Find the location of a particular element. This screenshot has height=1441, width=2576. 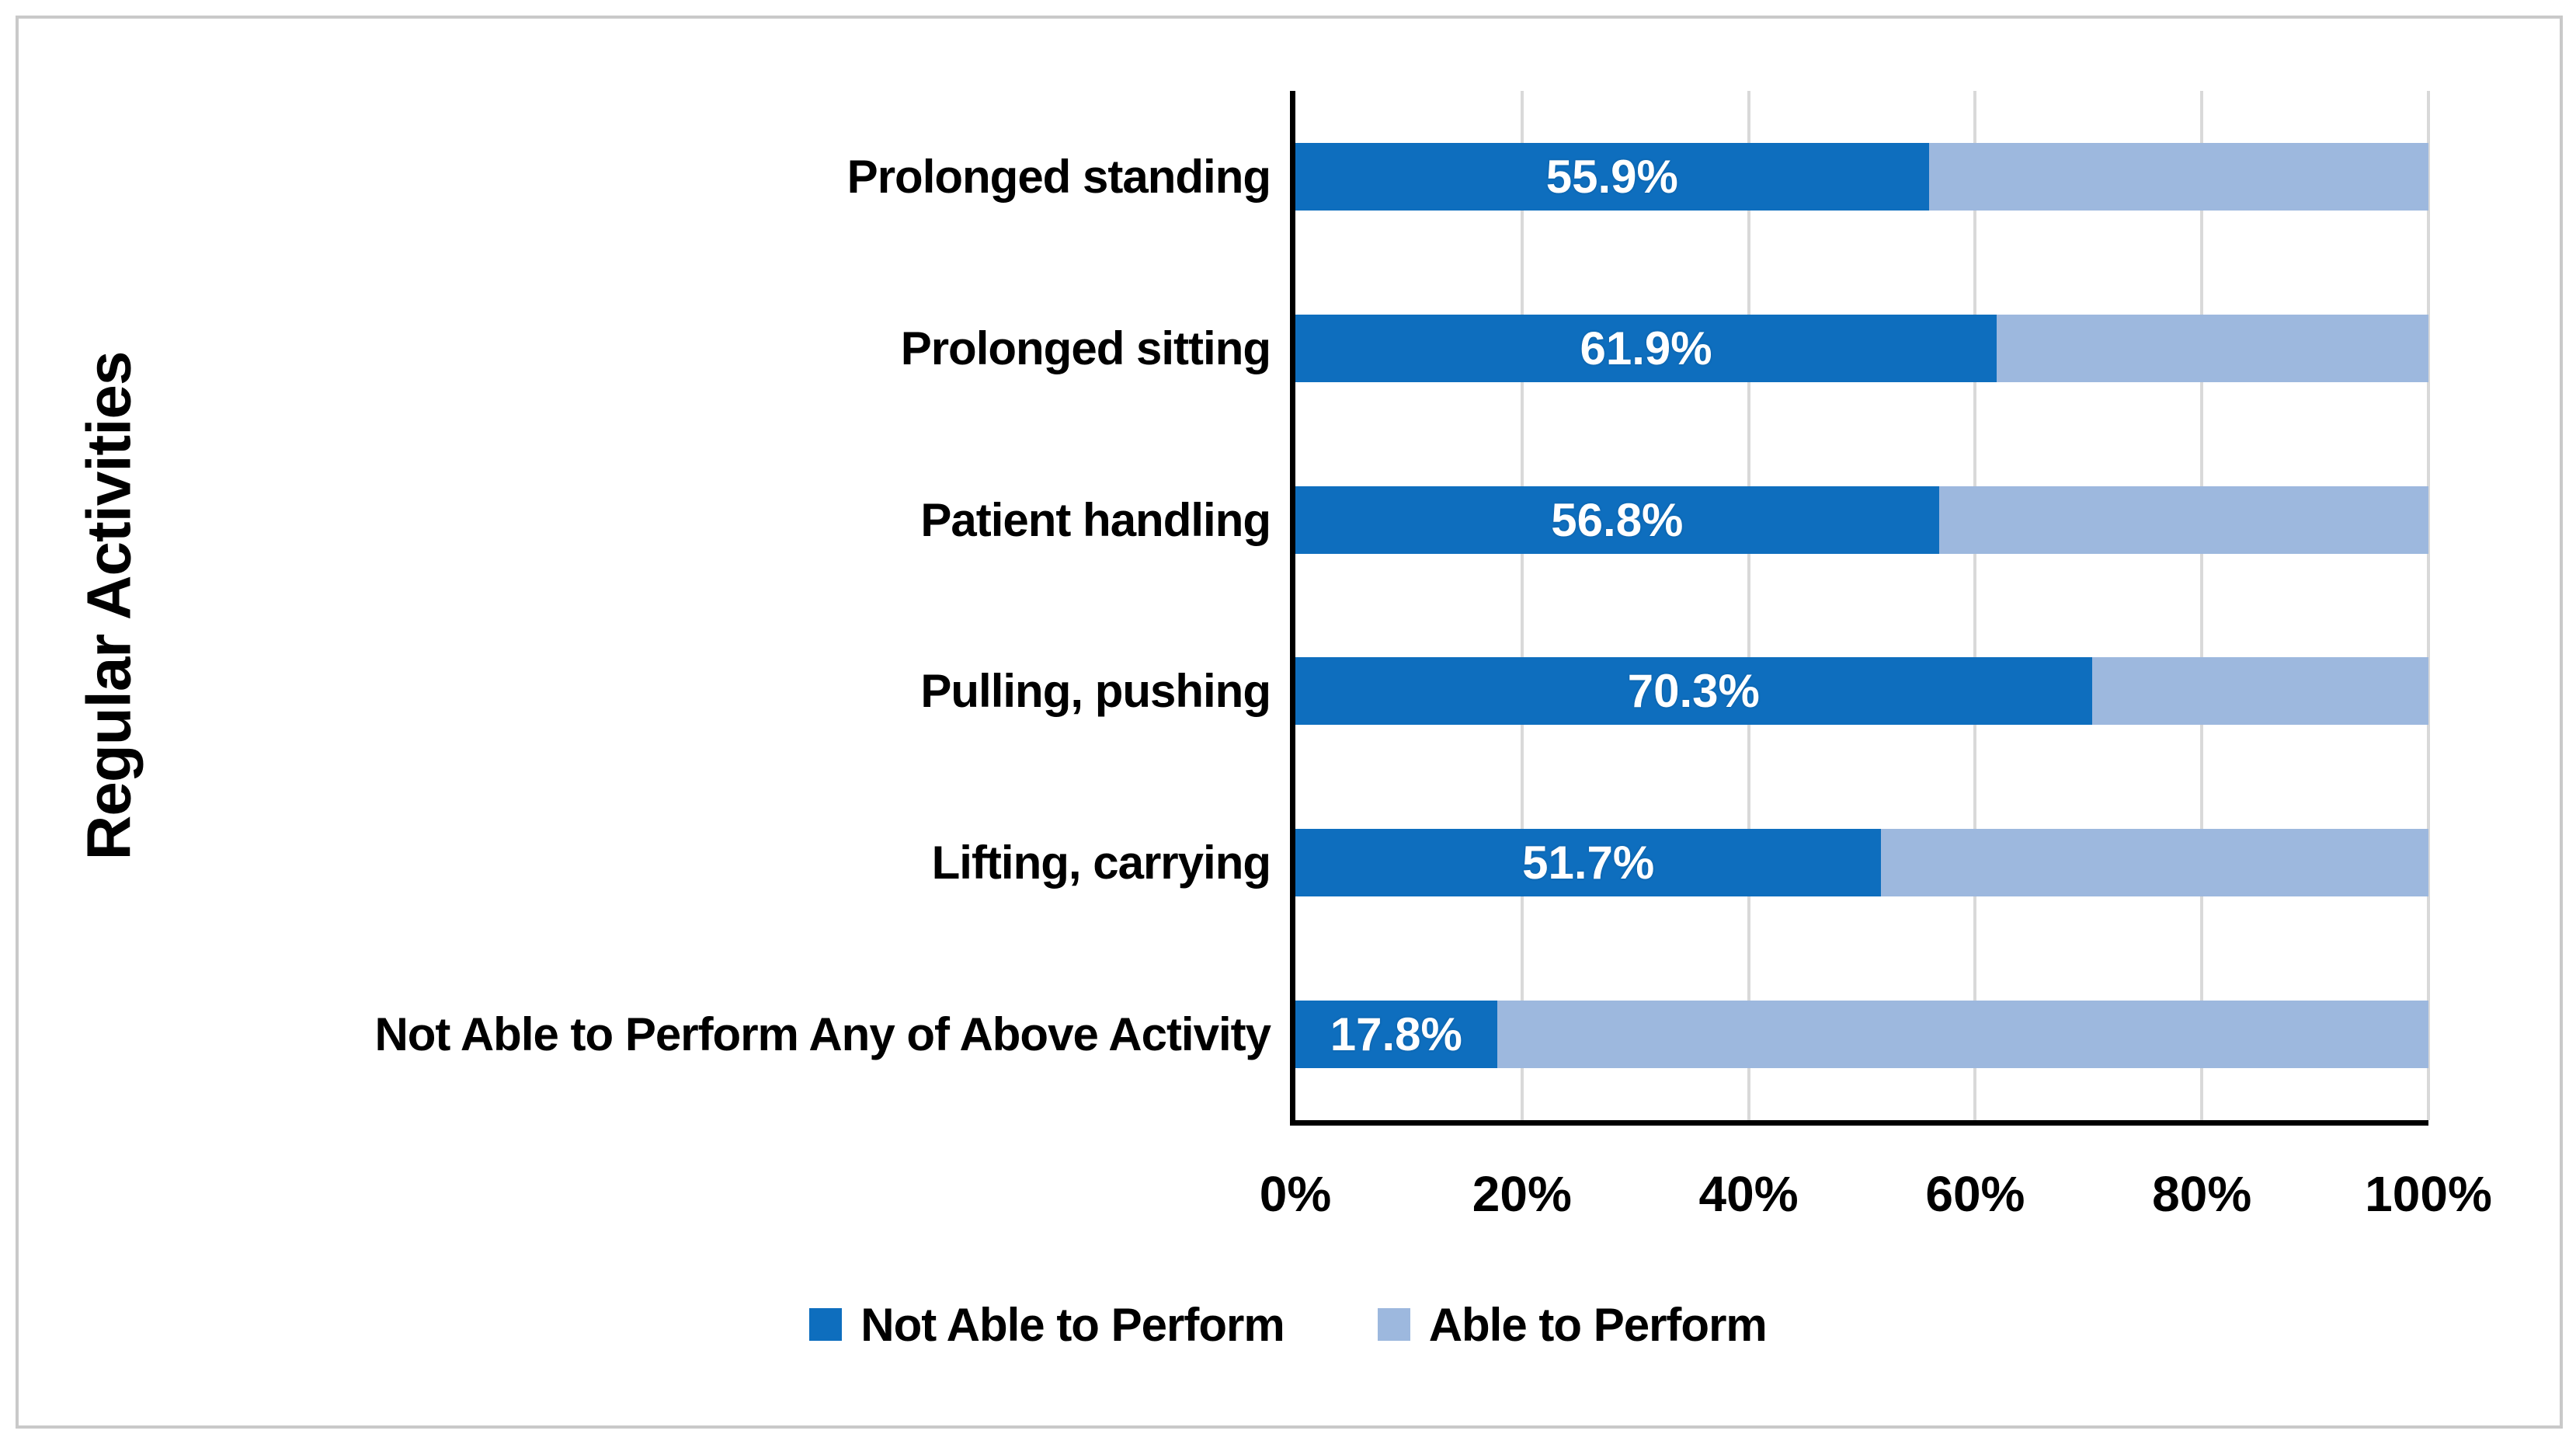

legend-label-able: Able to Perform is located at coordinates (1598, 1324).